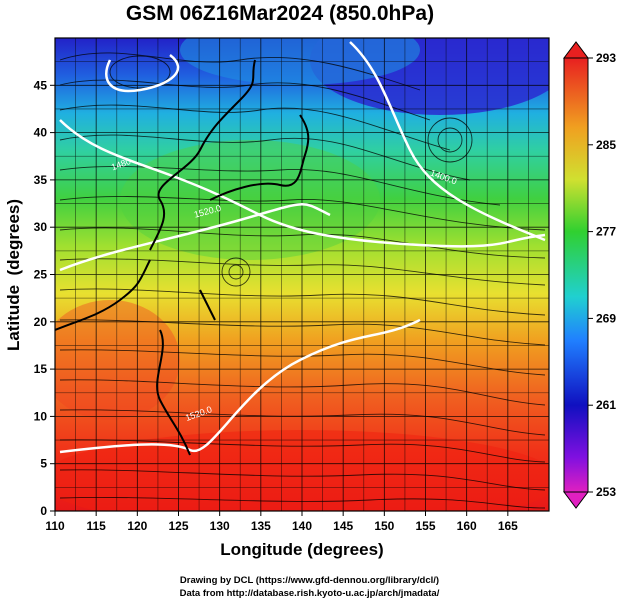  I want to click on x-tick-label: 130, so click(220, 526).